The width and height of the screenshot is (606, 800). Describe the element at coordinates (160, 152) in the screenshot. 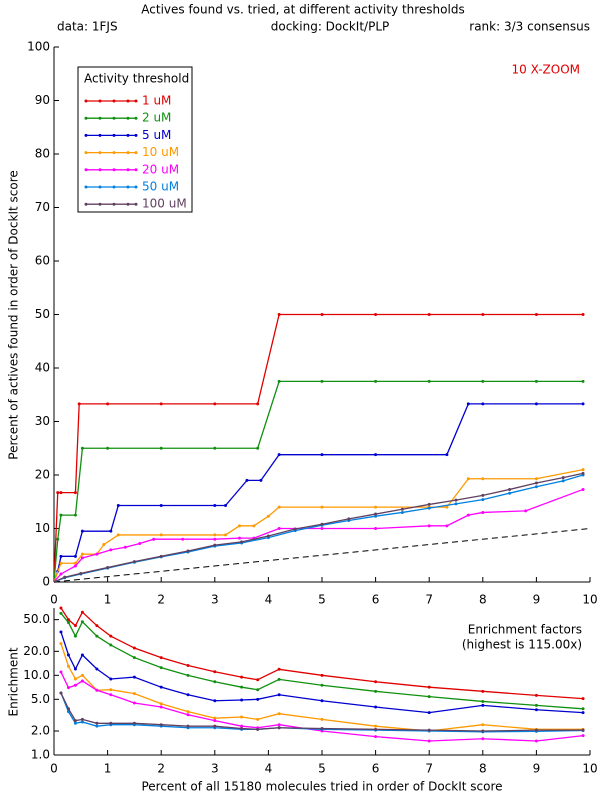

I see `legend-label: 10 uM` at that location.